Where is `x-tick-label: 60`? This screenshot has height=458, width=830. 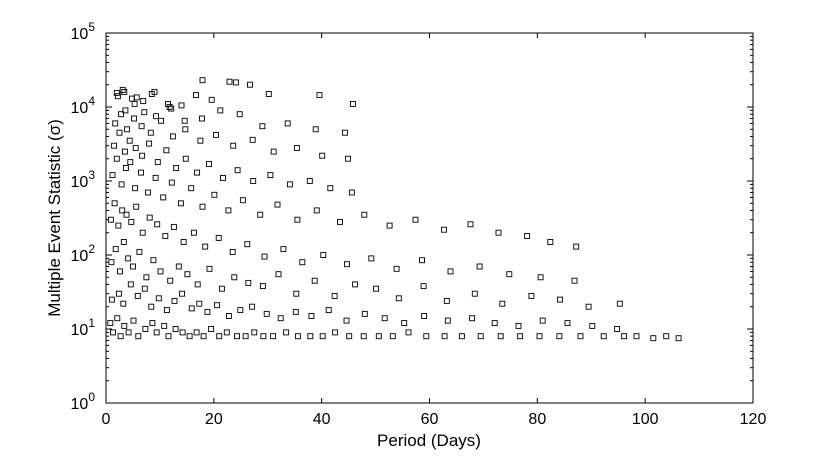 x-tick-label: 60 is located at coordinates (430, 419).